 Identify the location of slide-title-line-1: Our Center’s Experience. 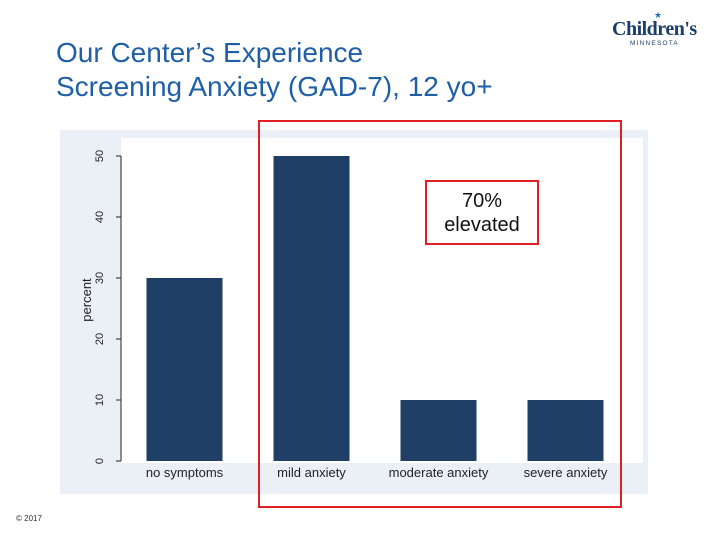
(210, 52).